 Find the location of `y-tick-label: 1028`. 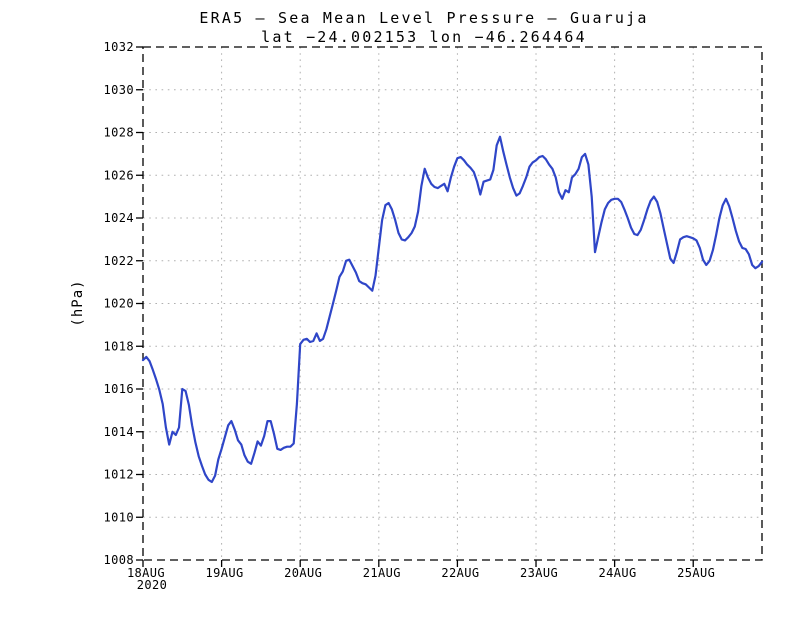

y-tick-label: 1028 is located at coordinates (119, 133).